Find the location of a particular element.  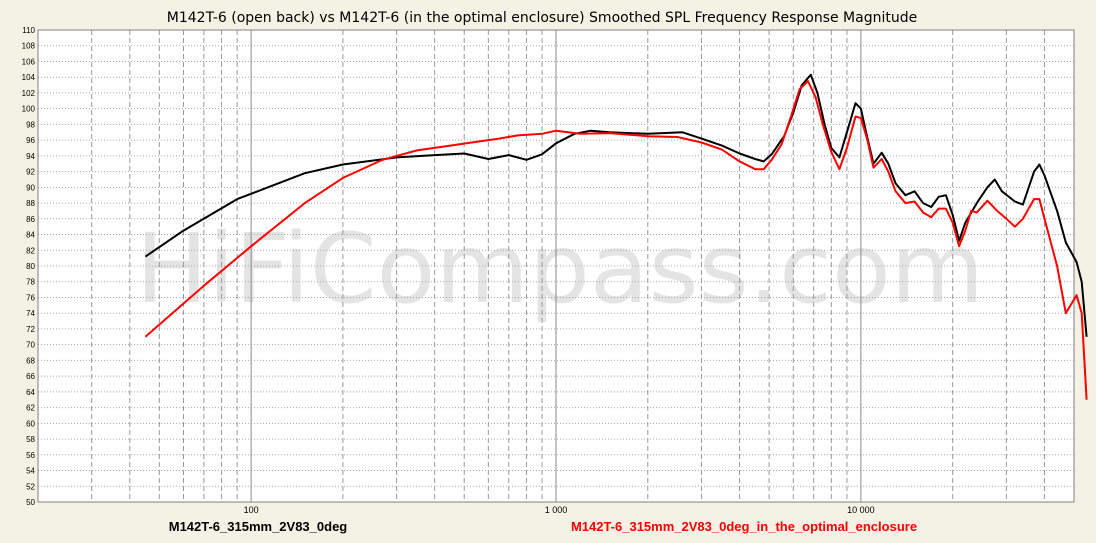

y-tick-label: 104 is located at coordinates (29, 77).